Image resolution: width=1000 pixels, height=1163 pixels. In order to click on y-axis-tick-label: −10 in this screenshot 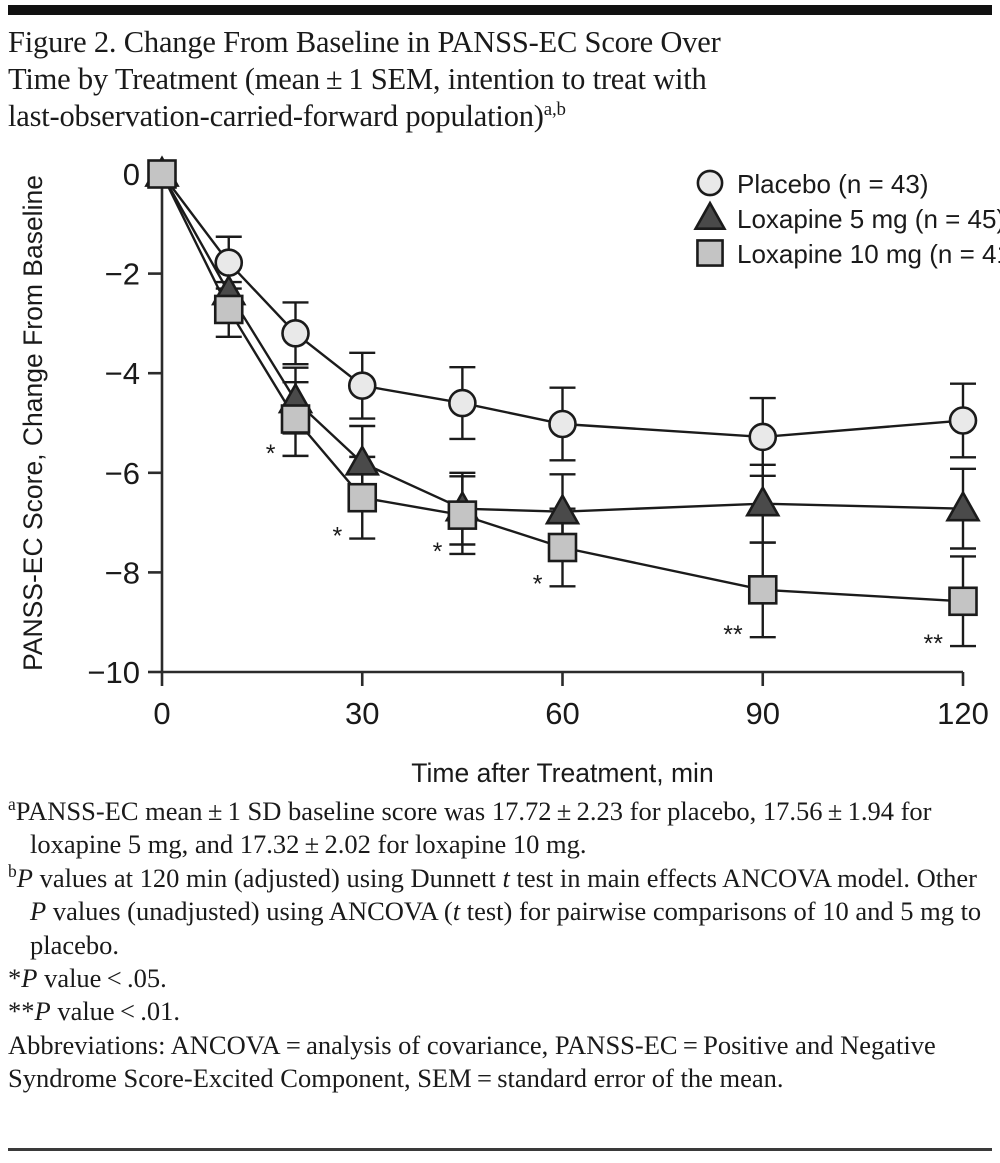, I will do `click(113, 672)`.